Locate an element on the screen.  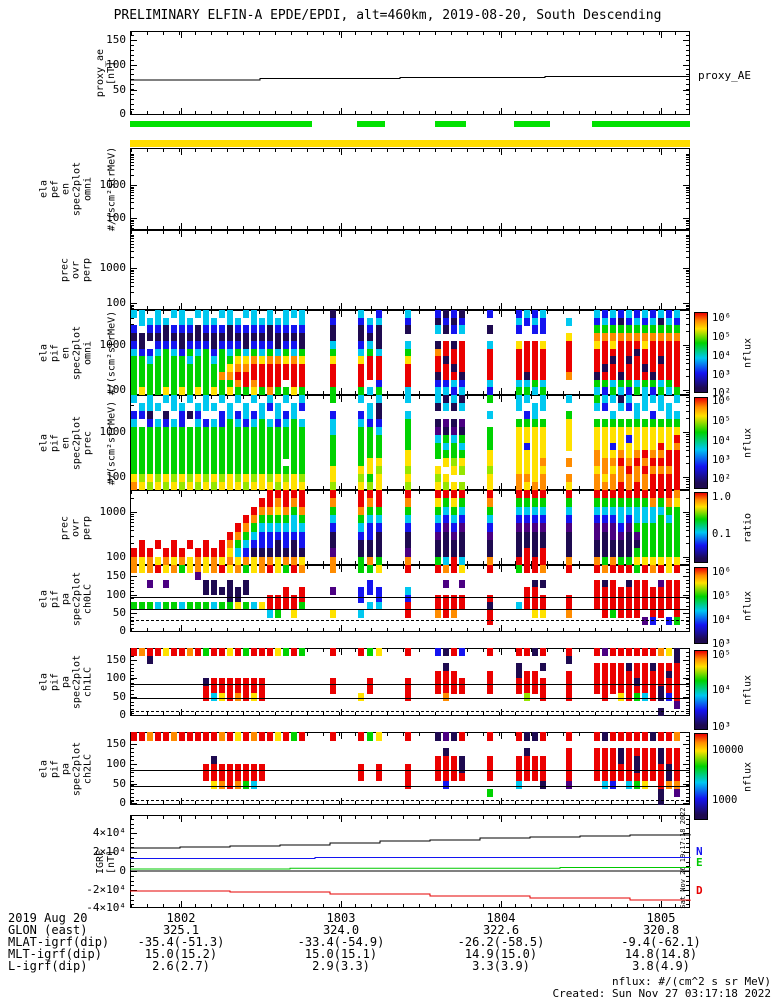
y-tick-label: 100 is located at coordinates (116, 389).